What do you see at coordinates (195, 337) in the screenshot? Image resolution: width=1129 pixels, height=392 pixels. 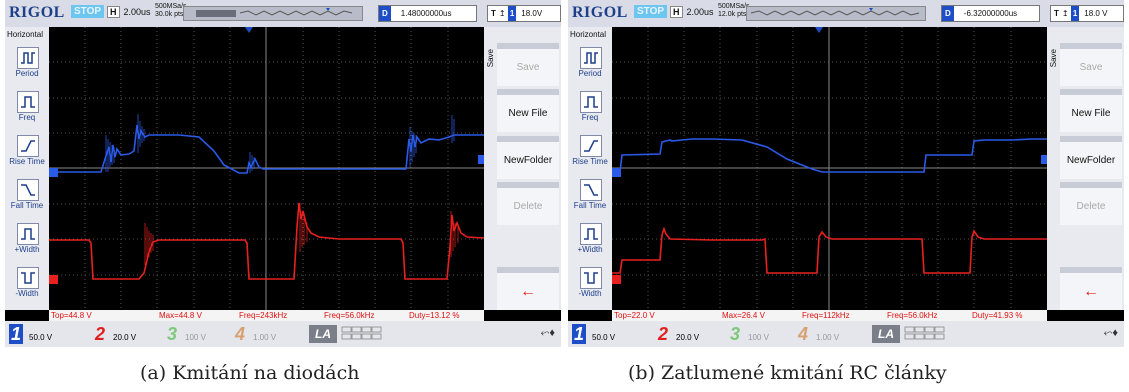 I see `channel-scale: 100 V` at bounding box center [195, 337].